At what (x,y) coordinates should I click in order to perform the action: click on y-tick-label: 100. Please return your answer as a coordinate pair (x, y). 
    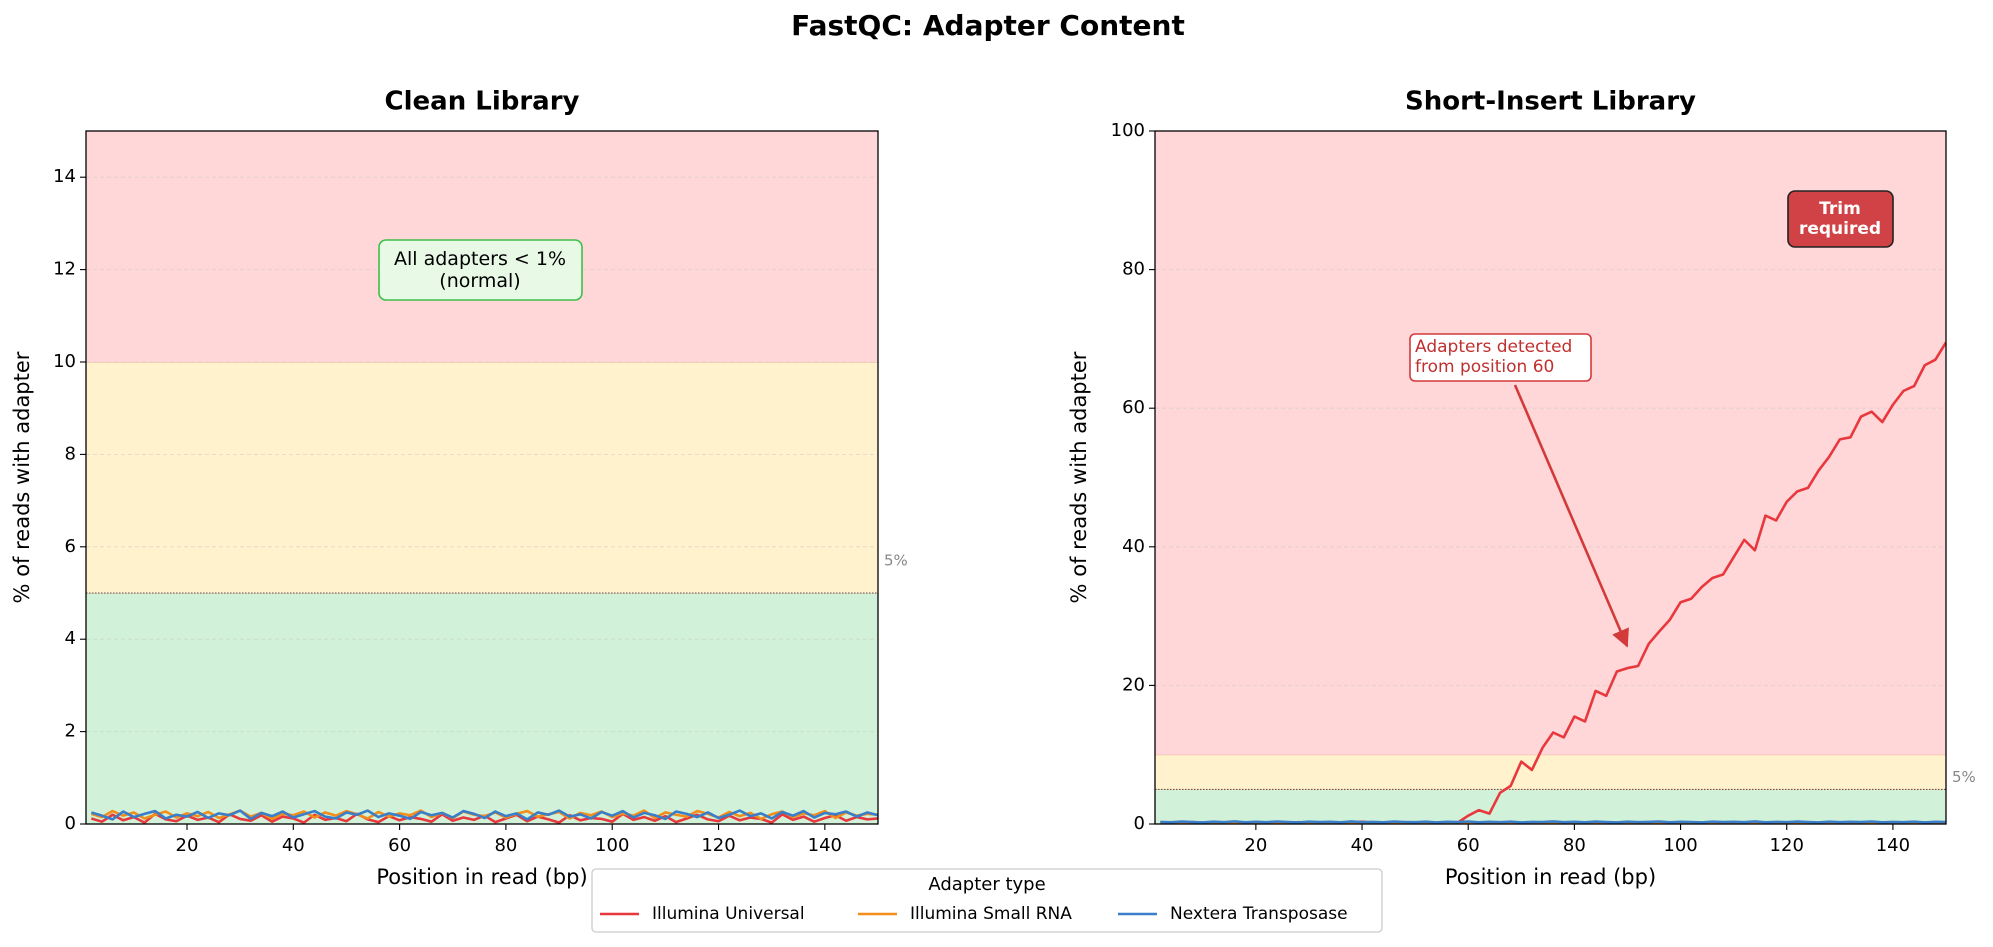
    Looking at the image, I should click on (1128, 130).